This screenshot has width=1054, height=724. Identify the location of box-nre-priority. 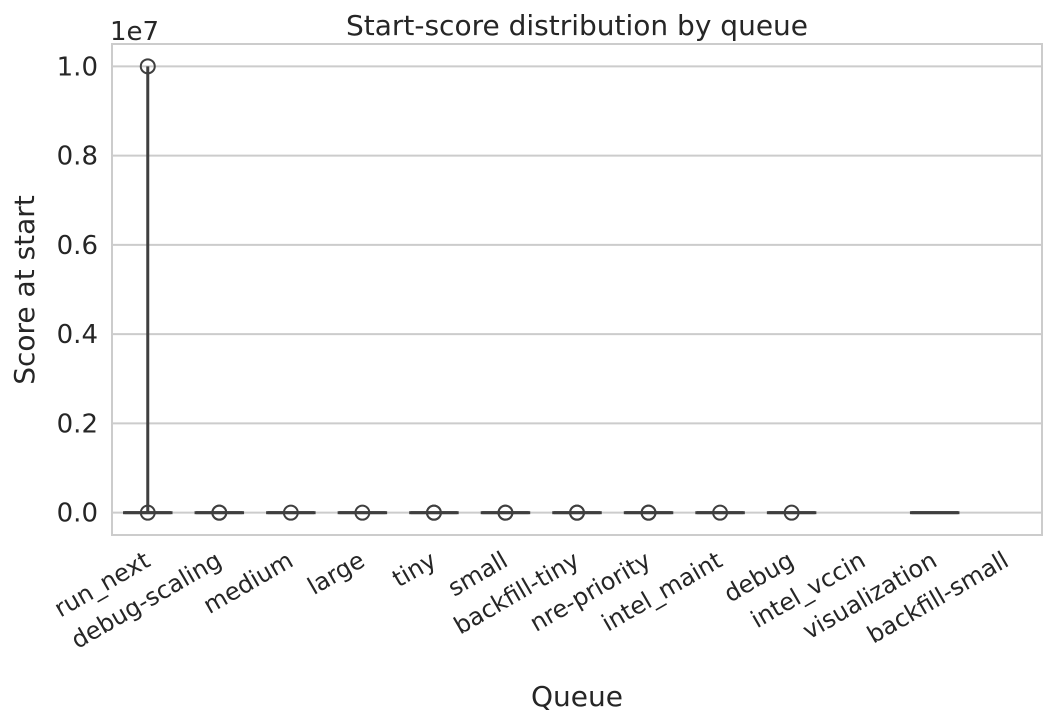
(648, 512).